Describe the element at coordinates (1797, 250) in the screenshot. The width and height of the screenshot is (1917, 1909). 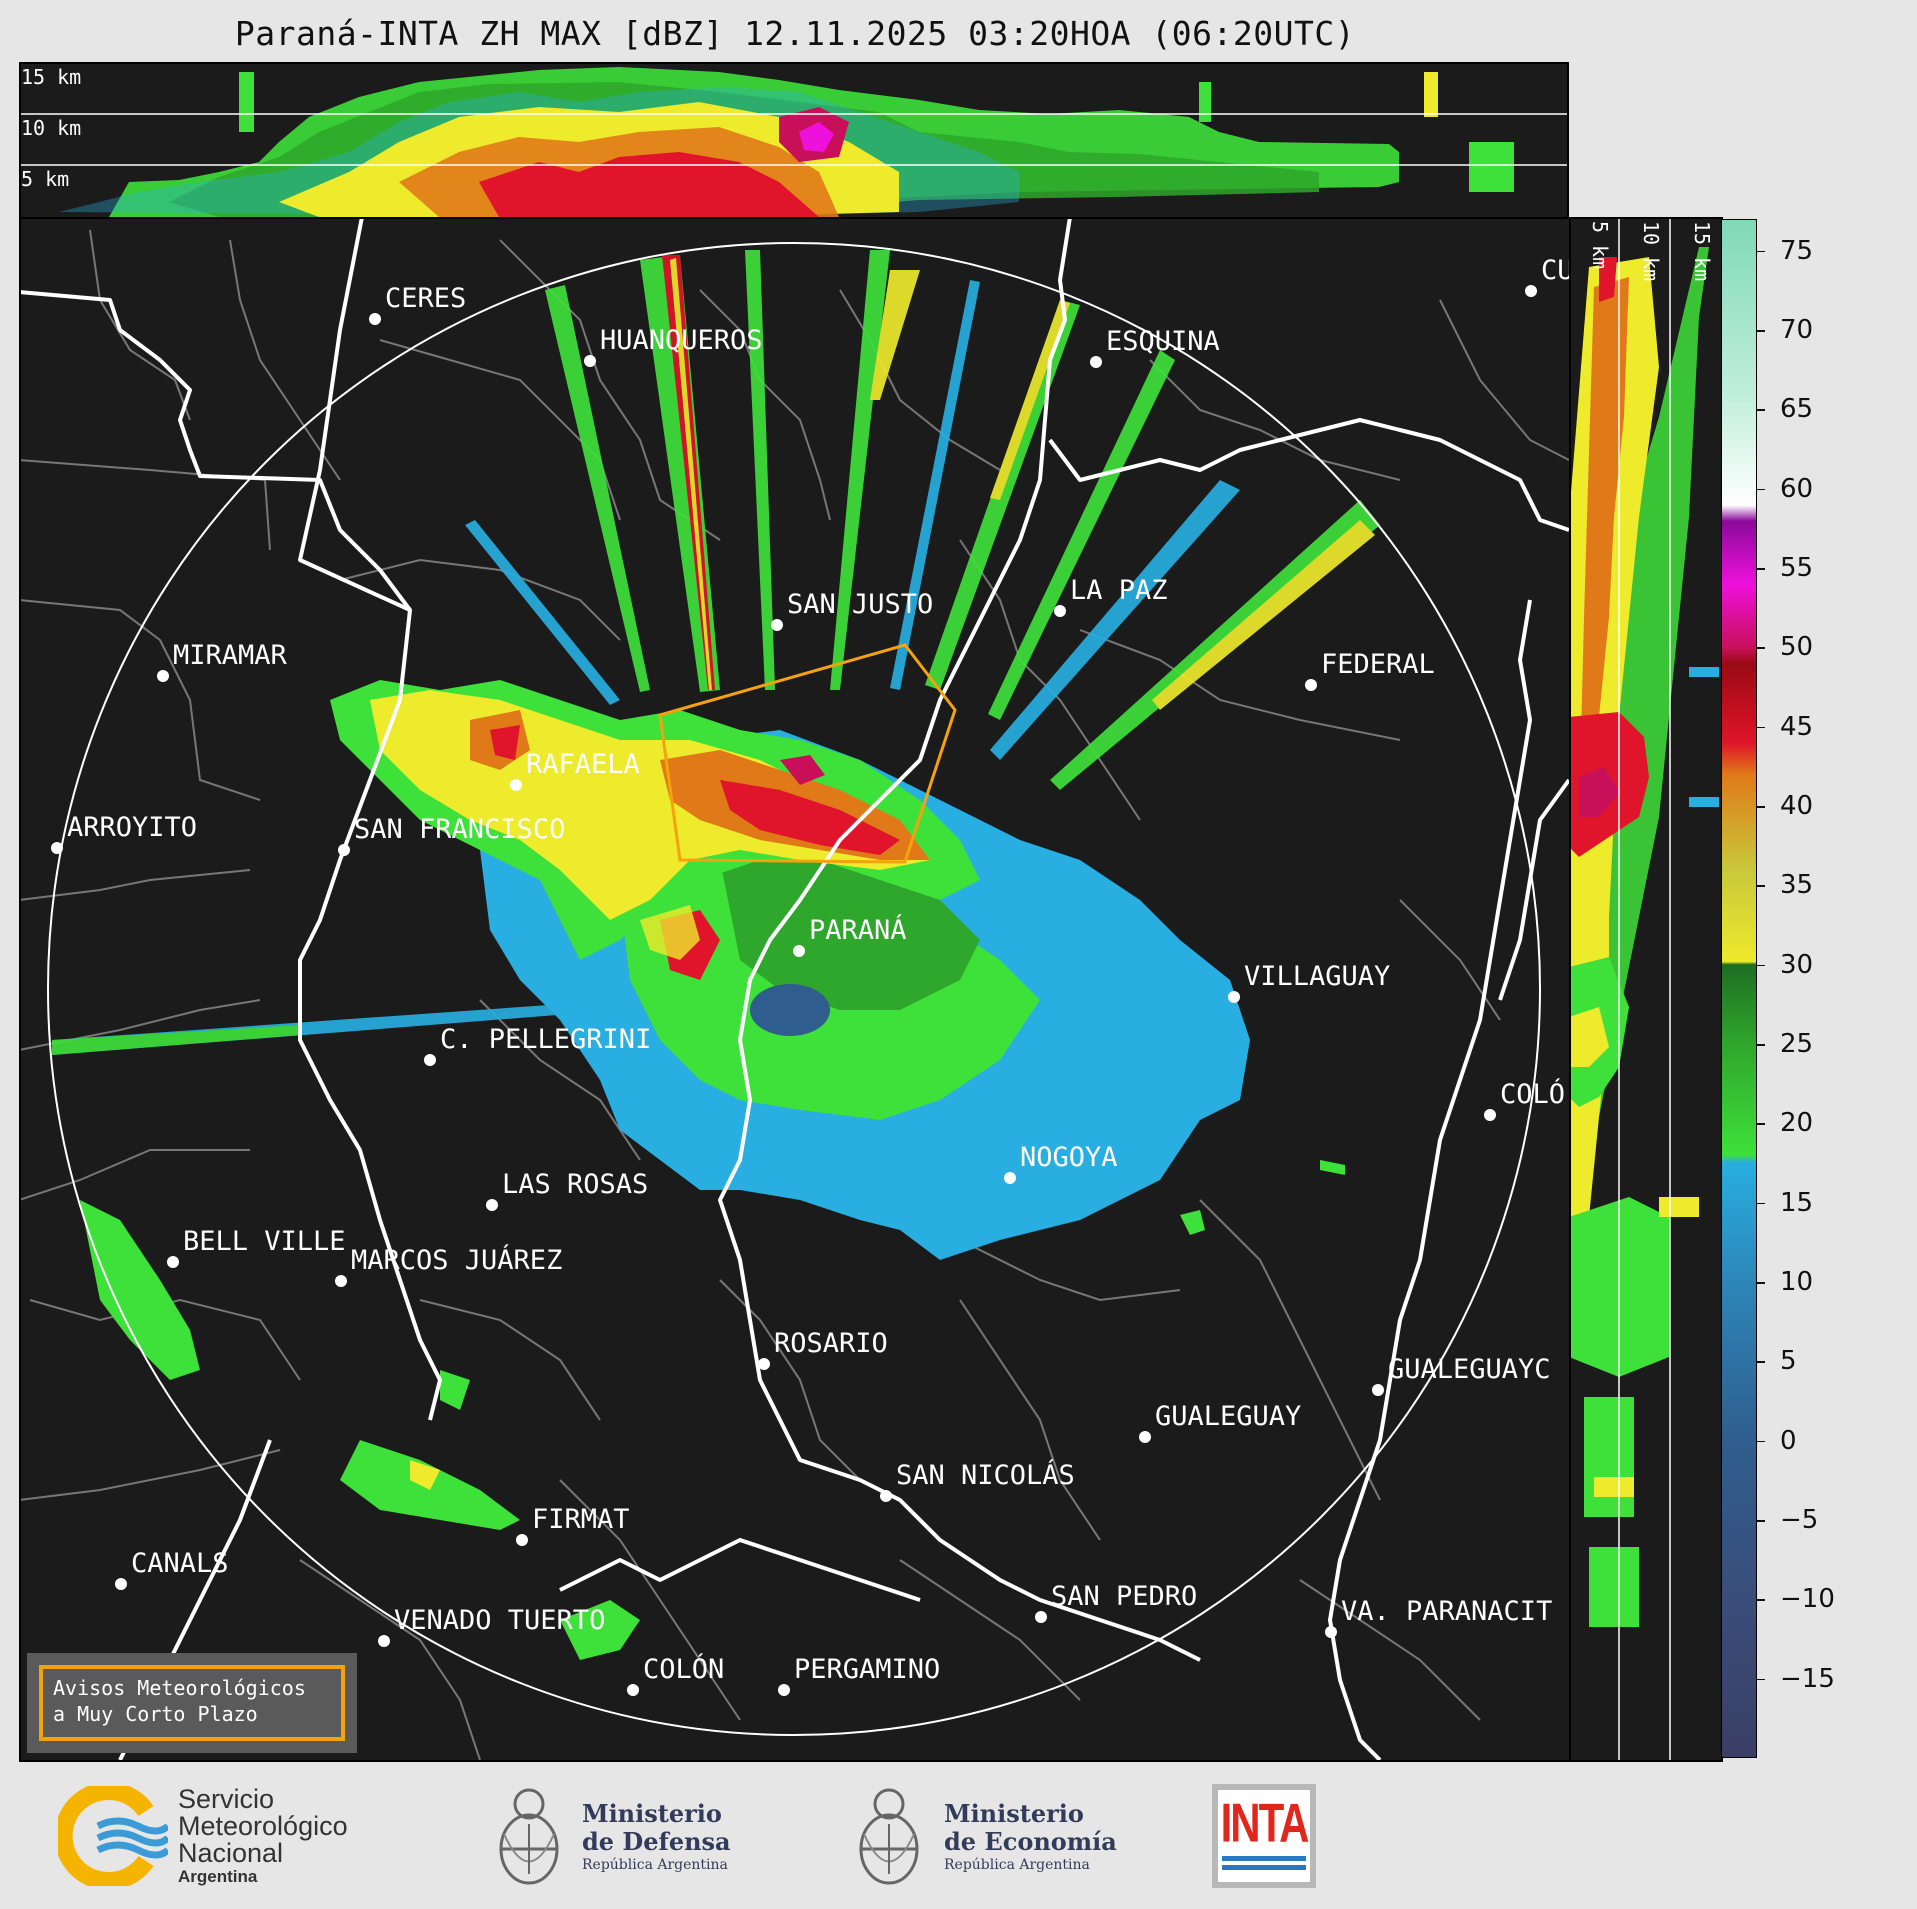
I see `colorbar-tick-label: 75` at that location.